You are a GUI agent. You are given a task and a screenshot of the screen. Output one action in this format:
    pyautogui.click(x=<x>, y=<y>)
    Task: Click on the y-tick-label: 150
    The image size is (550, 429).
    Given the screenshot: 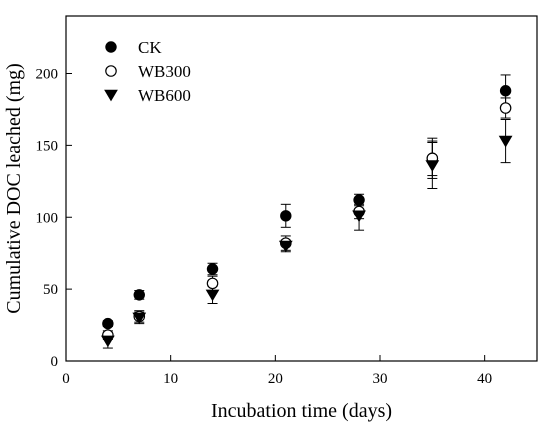 What is the action you would take?
    pyautogui.click(x=47, y=146)
    